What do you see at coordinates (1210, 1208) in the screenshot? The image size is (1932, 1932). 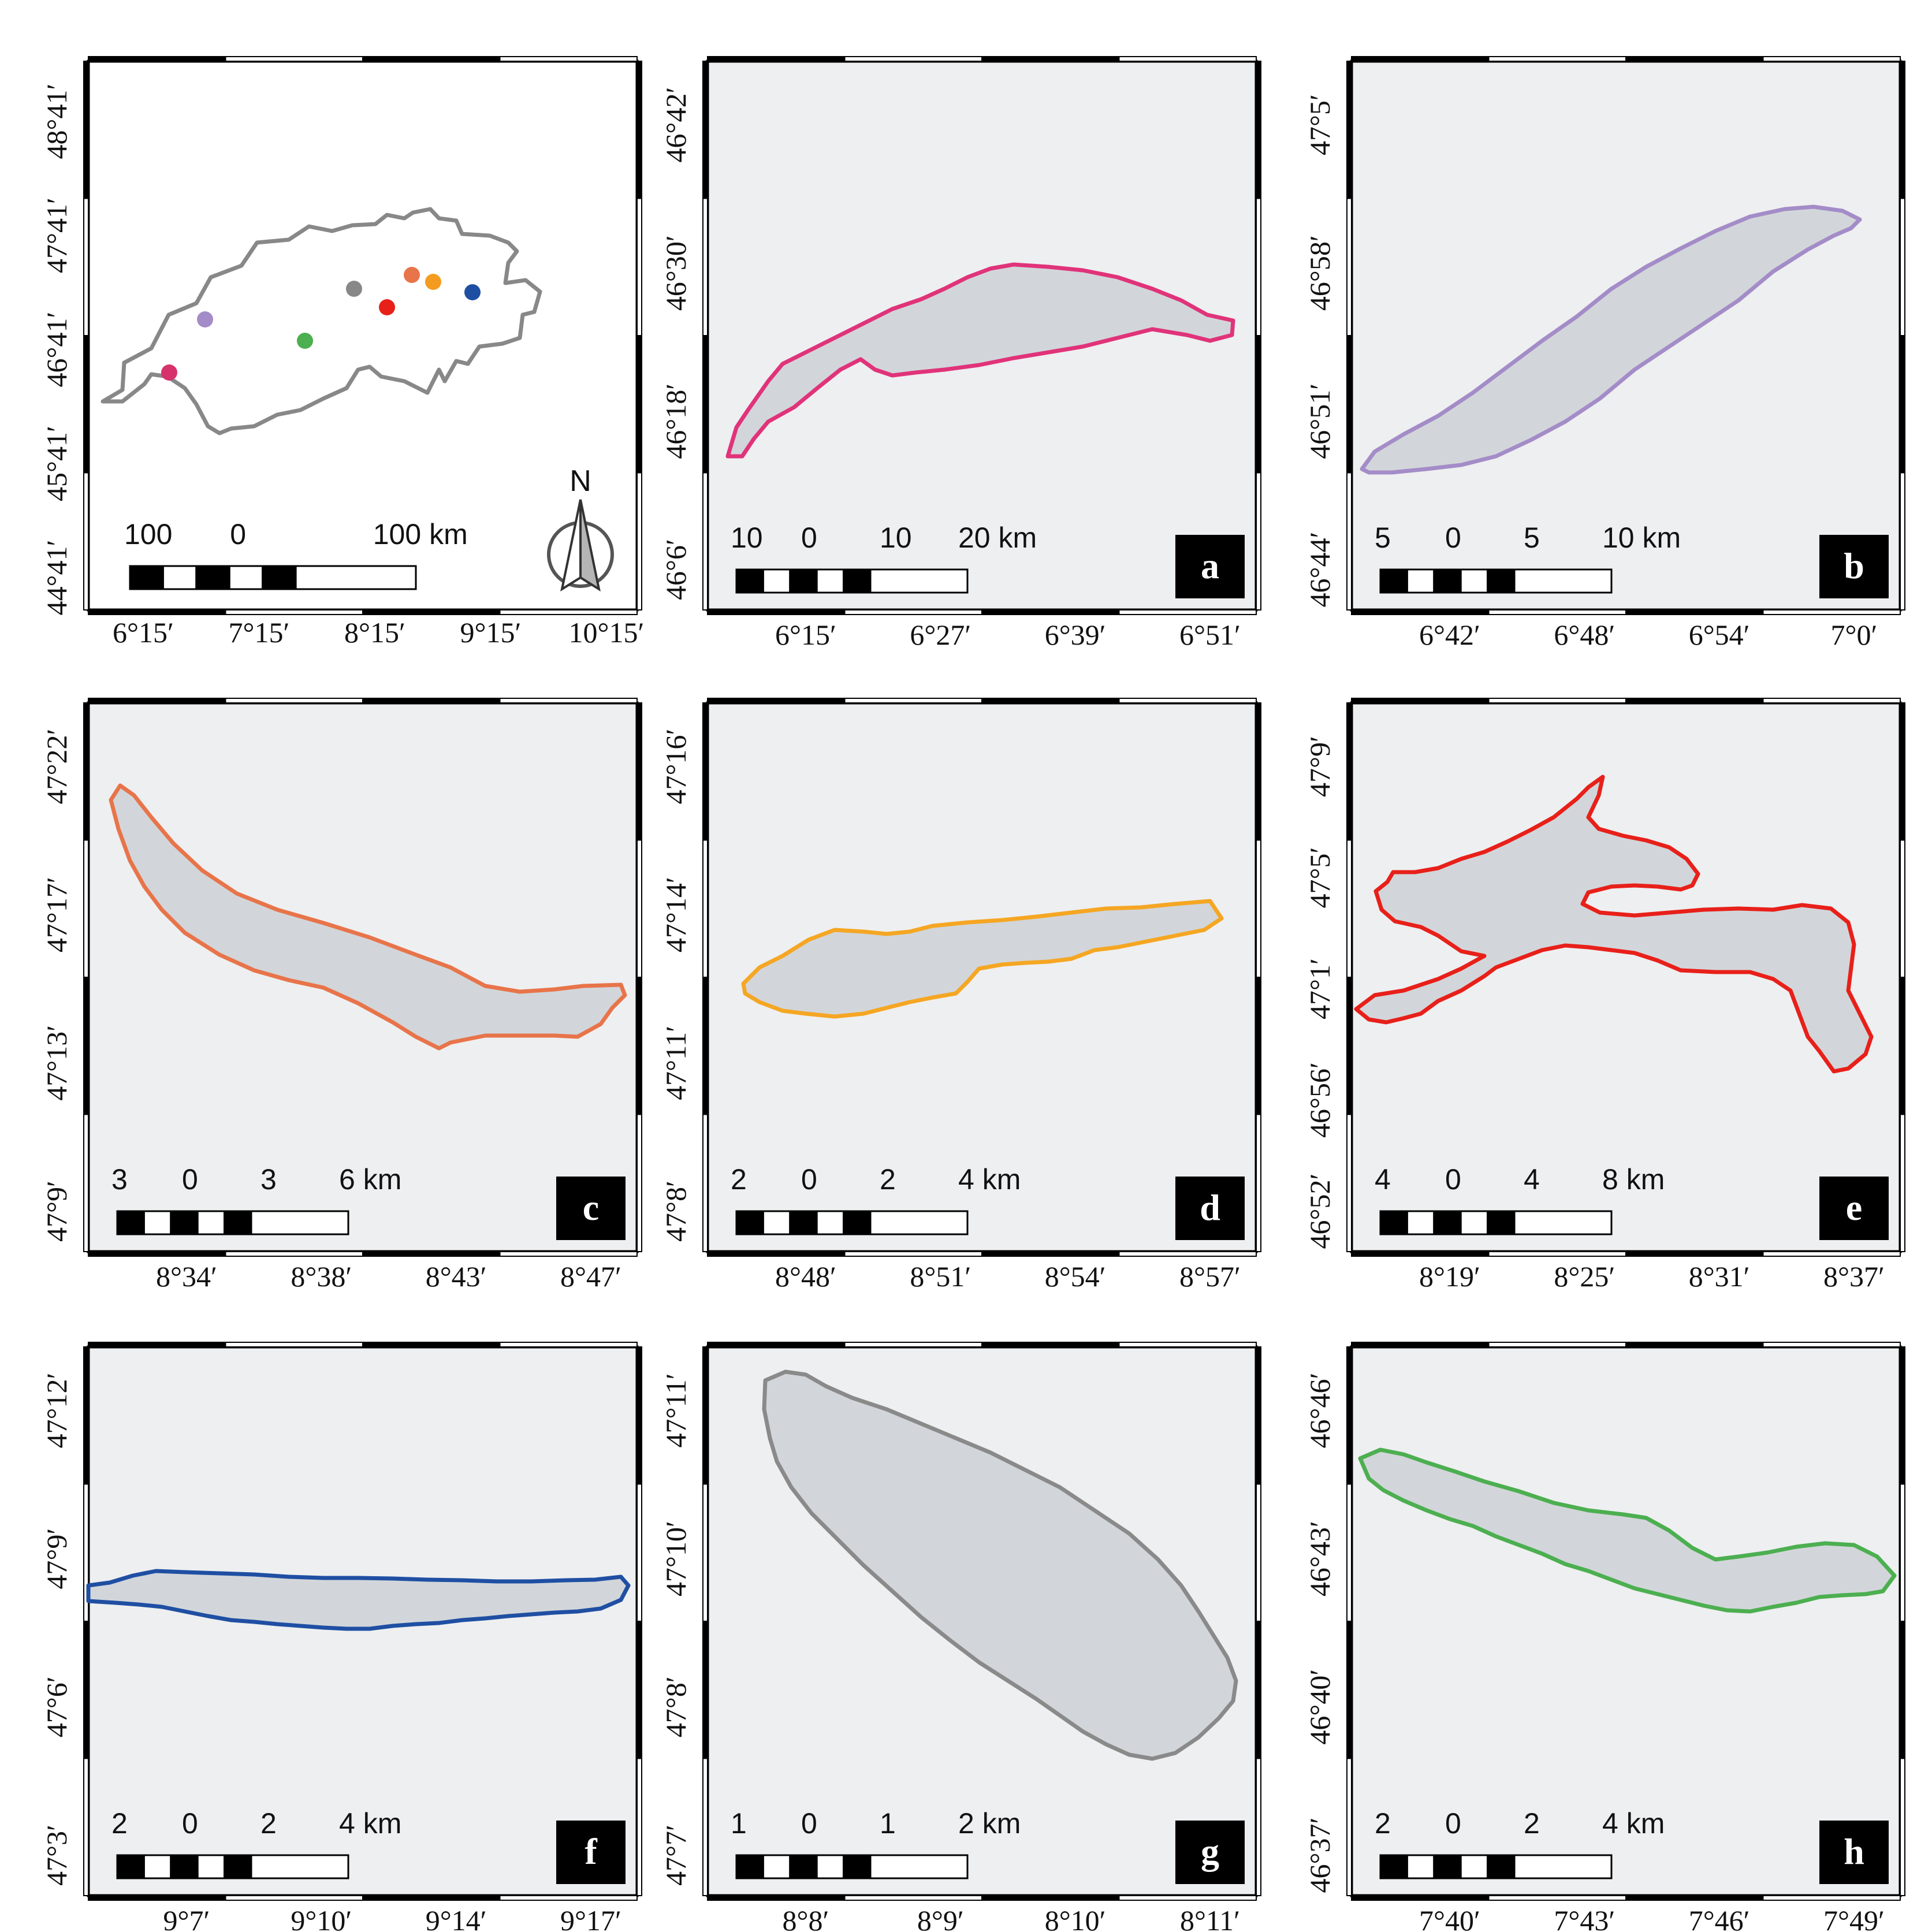 I see `panel-letter-box-d: d` at bounding box center [1210, 1208].